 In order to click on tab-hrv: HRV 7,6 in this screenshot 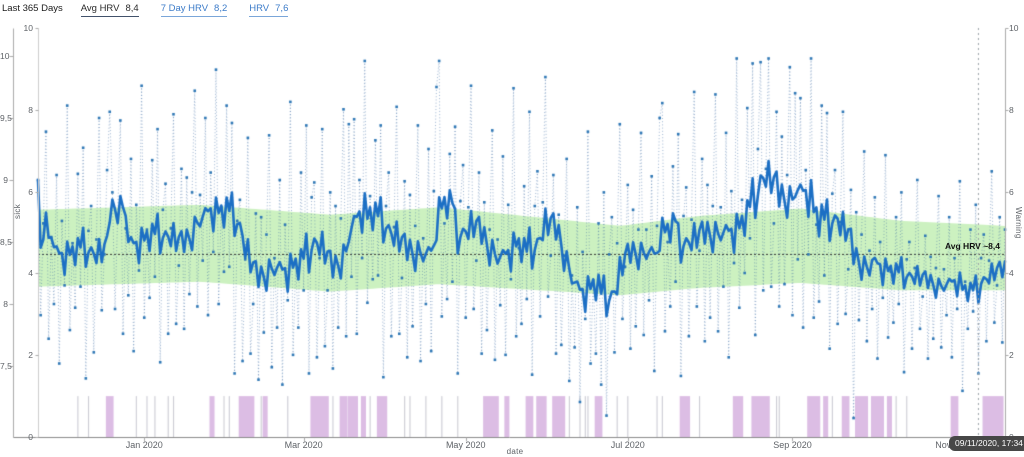, I will do `click(269, 10)`.